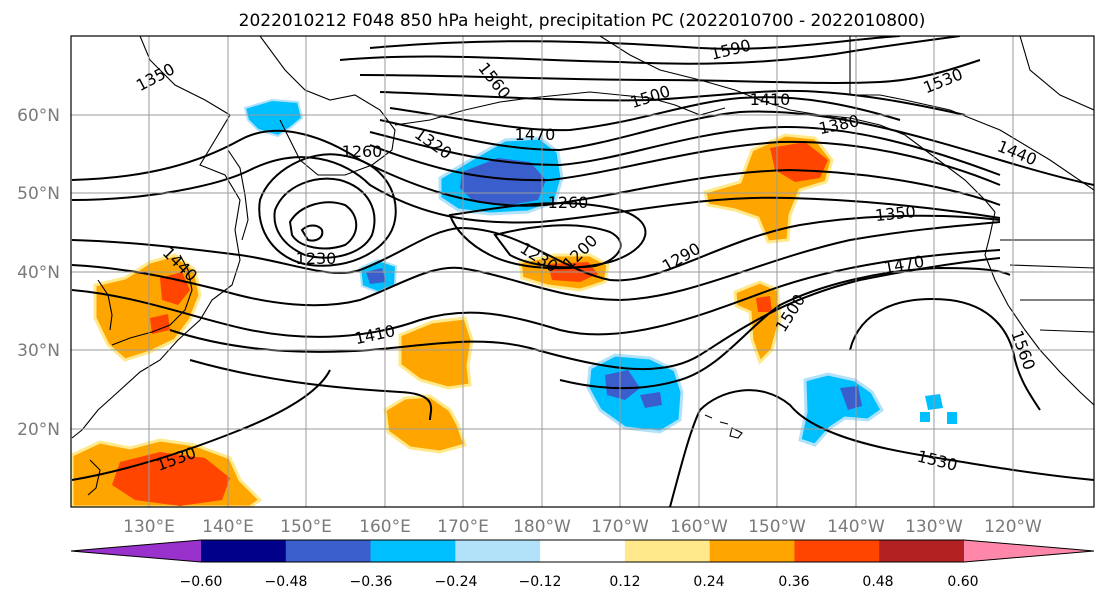 This screenshot has width=1105, height=601. I want to click on latitude-labels: 60°N 50°N 40°N 30°N 20°N, so click(38, 273).